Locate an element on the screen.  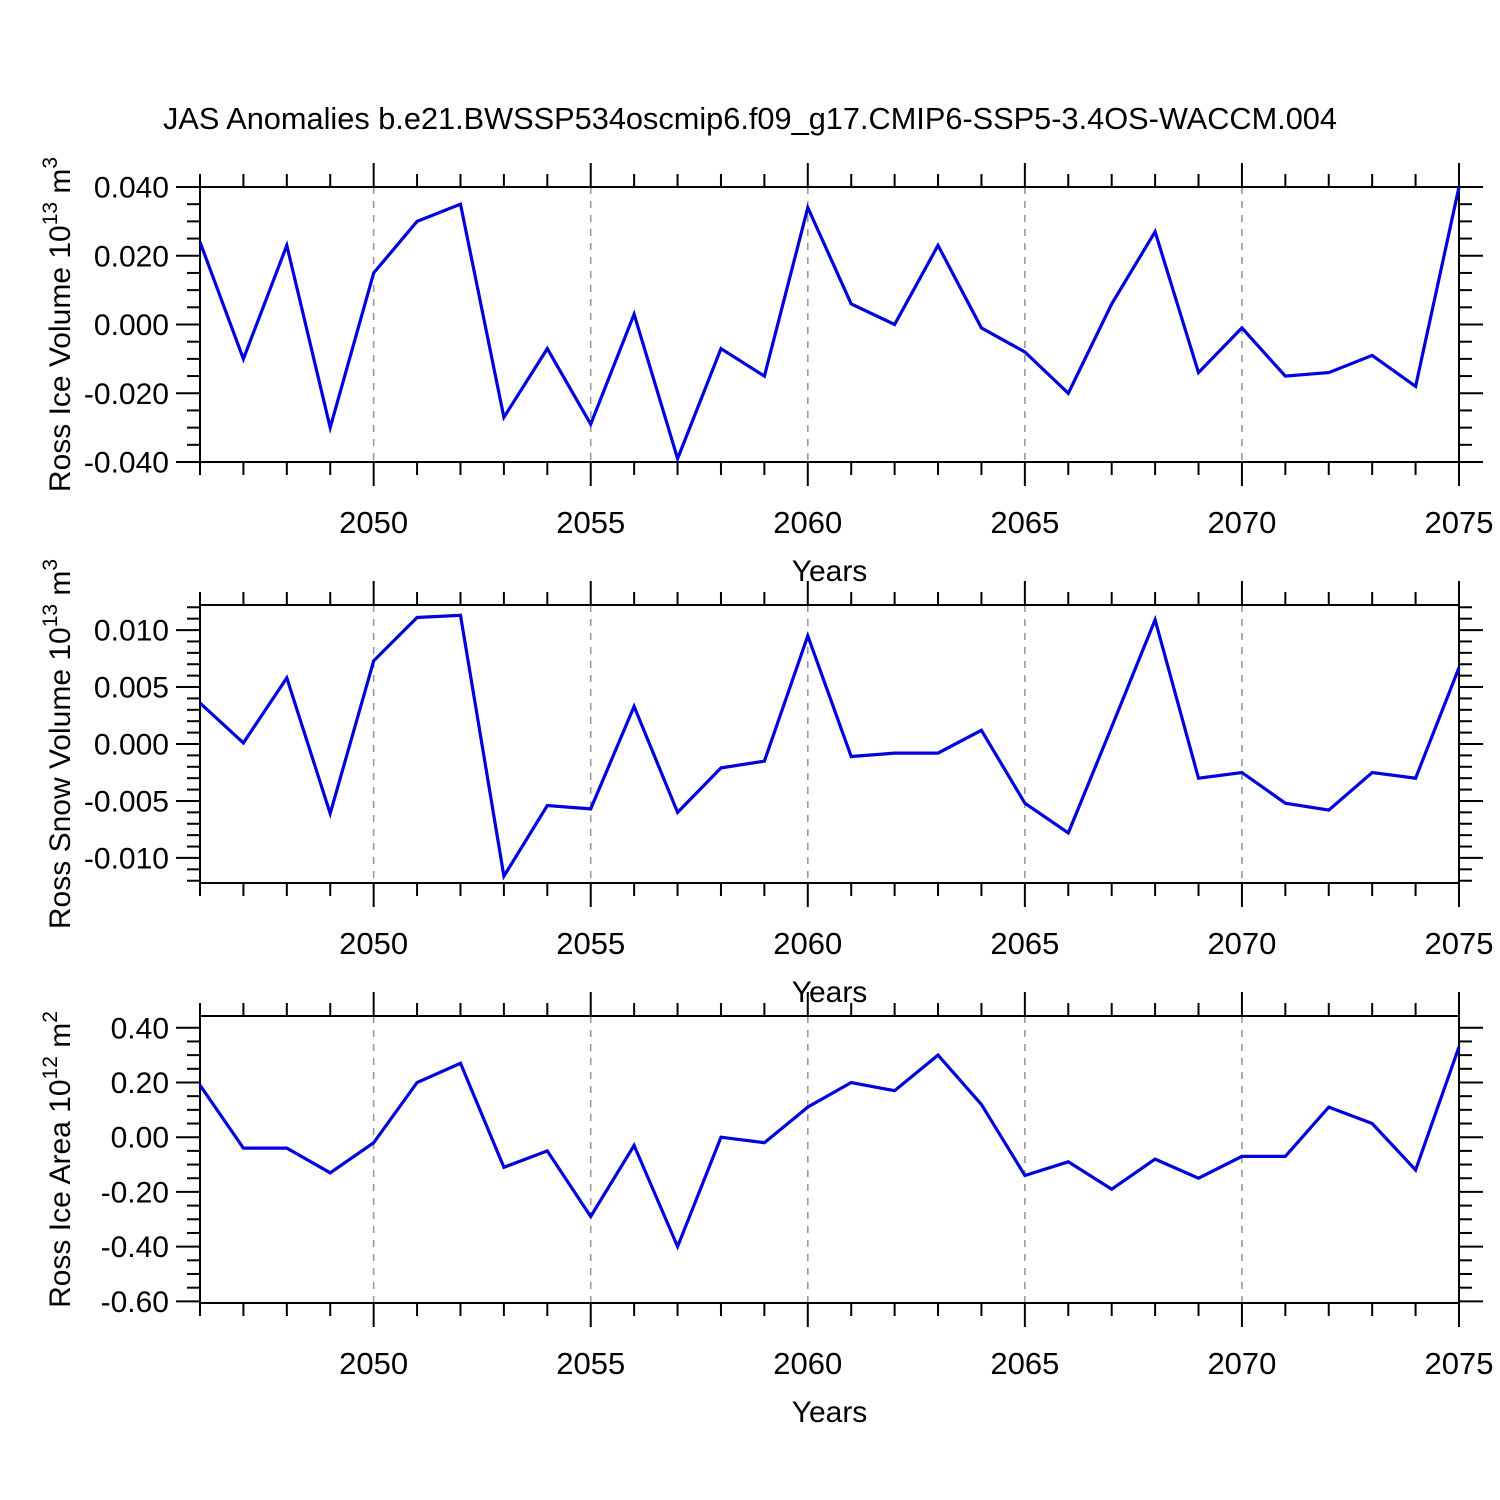
y-axis-title: Ross Ice Volume 1013 m3 is located at coordinates (58, 324).